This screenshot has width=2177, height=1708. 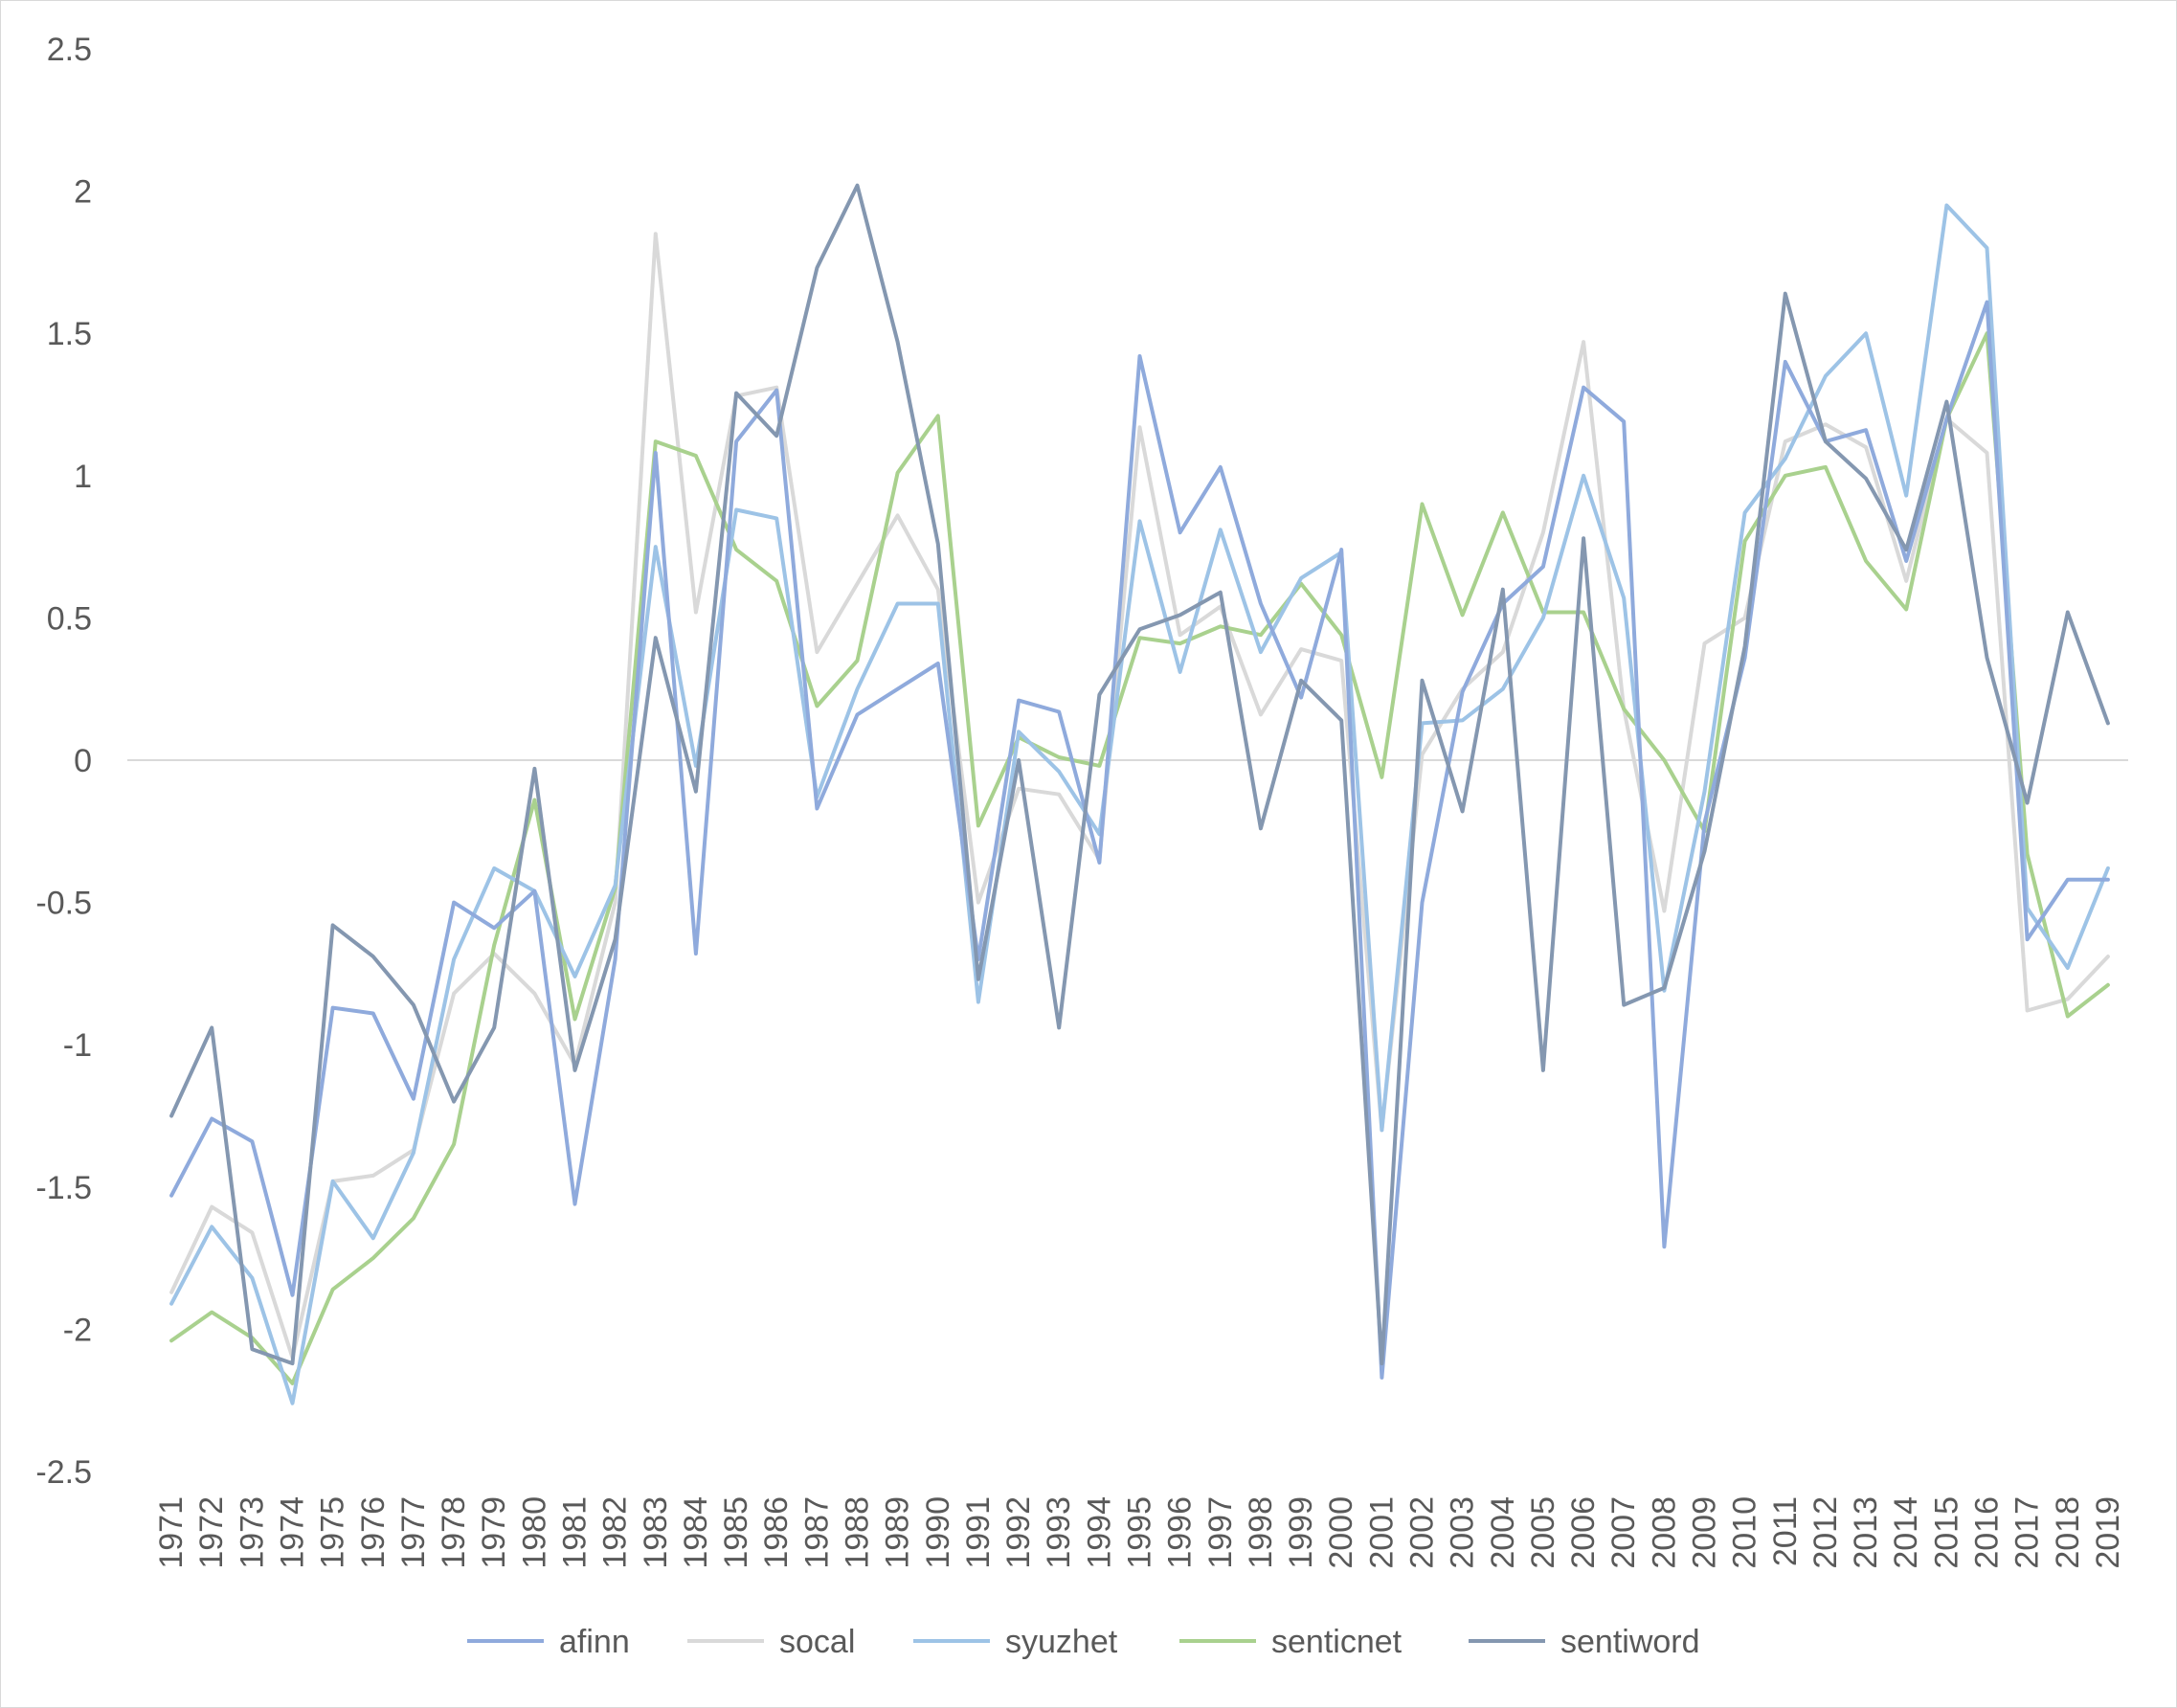 What do you see at coordinates (1543, 1532) in the screenshot?
I see `x-tick-label: 2005` at bounding box center [1543, 1532].